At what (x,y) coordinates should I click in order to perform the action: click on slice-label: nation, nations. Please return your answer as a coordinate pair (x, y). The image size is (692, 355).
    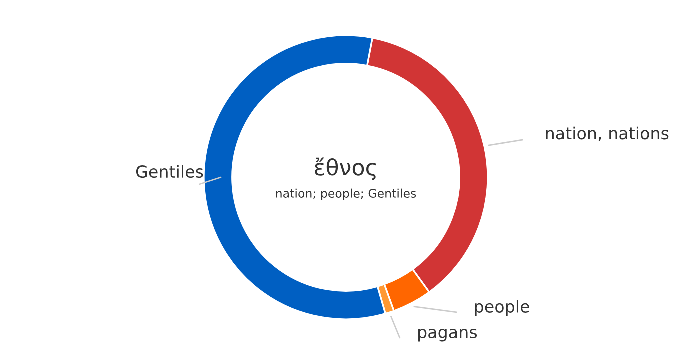
    Looking at the image, I should click on (607, 134).